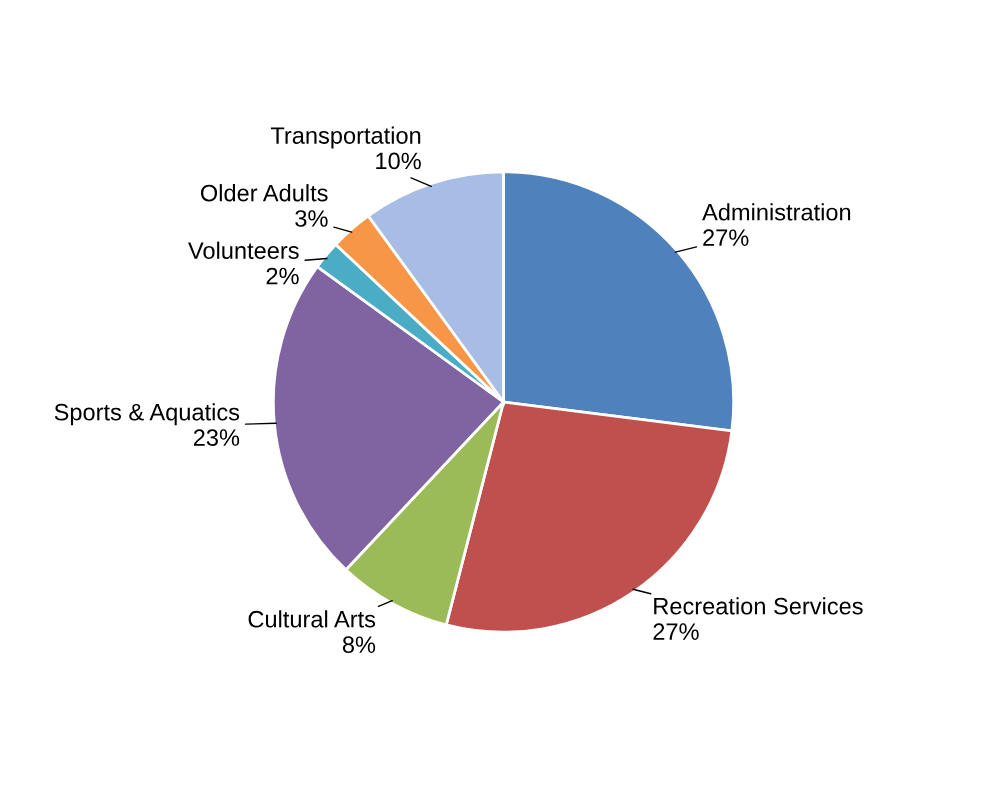 The height and width of the screenshot is (804, 1007). What do you see at coordinates (359, 645) in the screenshot?
I see `data-label: 8%` at bounding box center [359, 645].